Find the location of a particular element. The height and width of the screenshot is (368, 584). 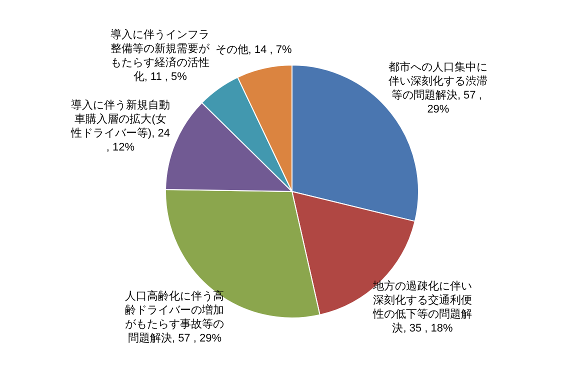

slice-label: その他, 14 , 7% is located at coordinates (253, 50).